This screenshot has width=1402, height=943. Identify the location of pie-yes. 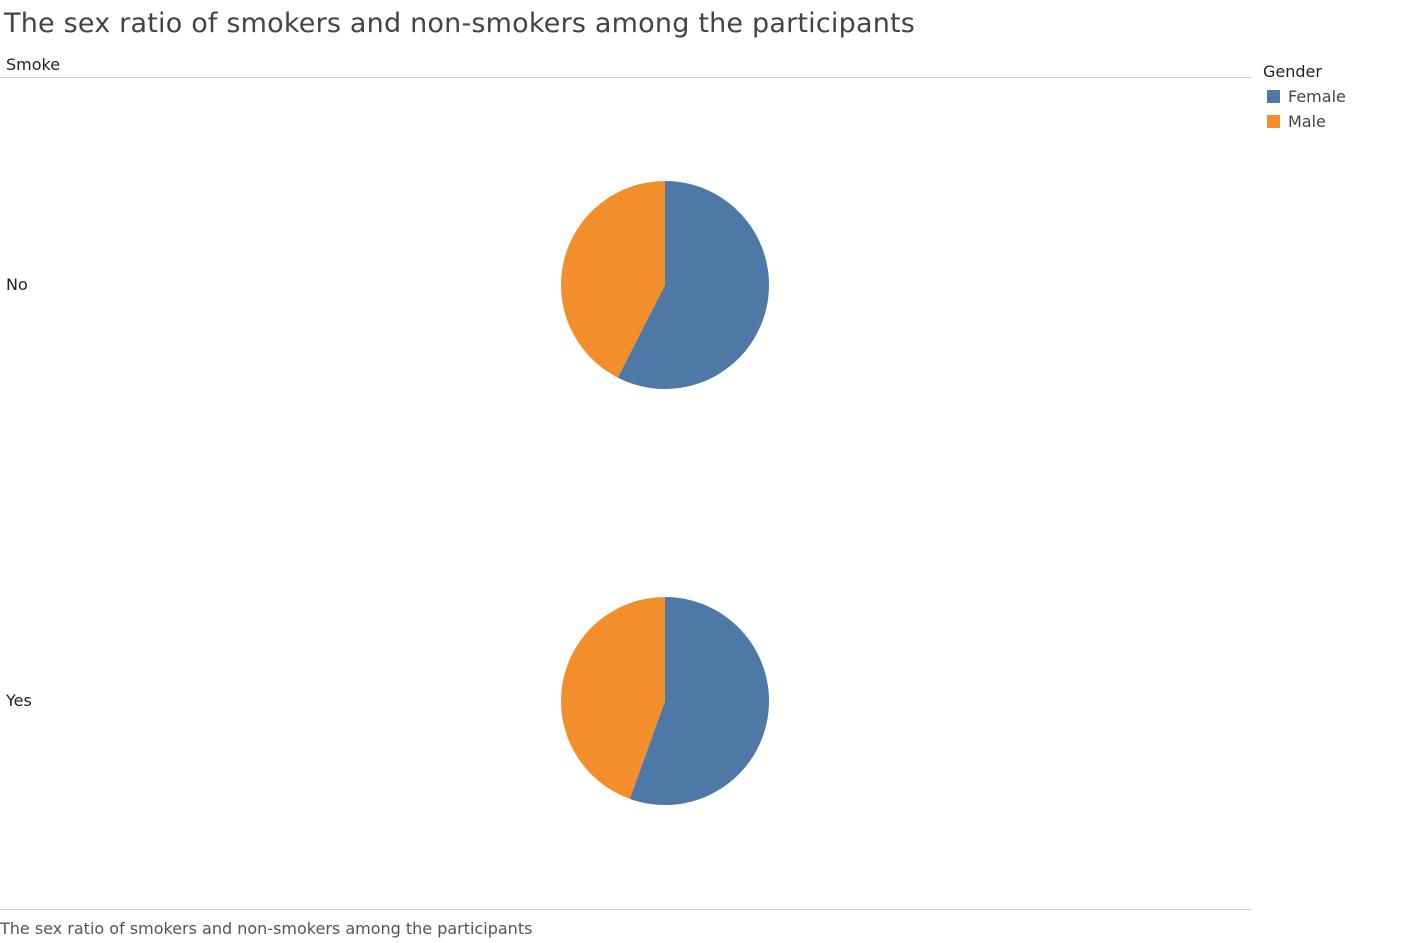
(665, 701).